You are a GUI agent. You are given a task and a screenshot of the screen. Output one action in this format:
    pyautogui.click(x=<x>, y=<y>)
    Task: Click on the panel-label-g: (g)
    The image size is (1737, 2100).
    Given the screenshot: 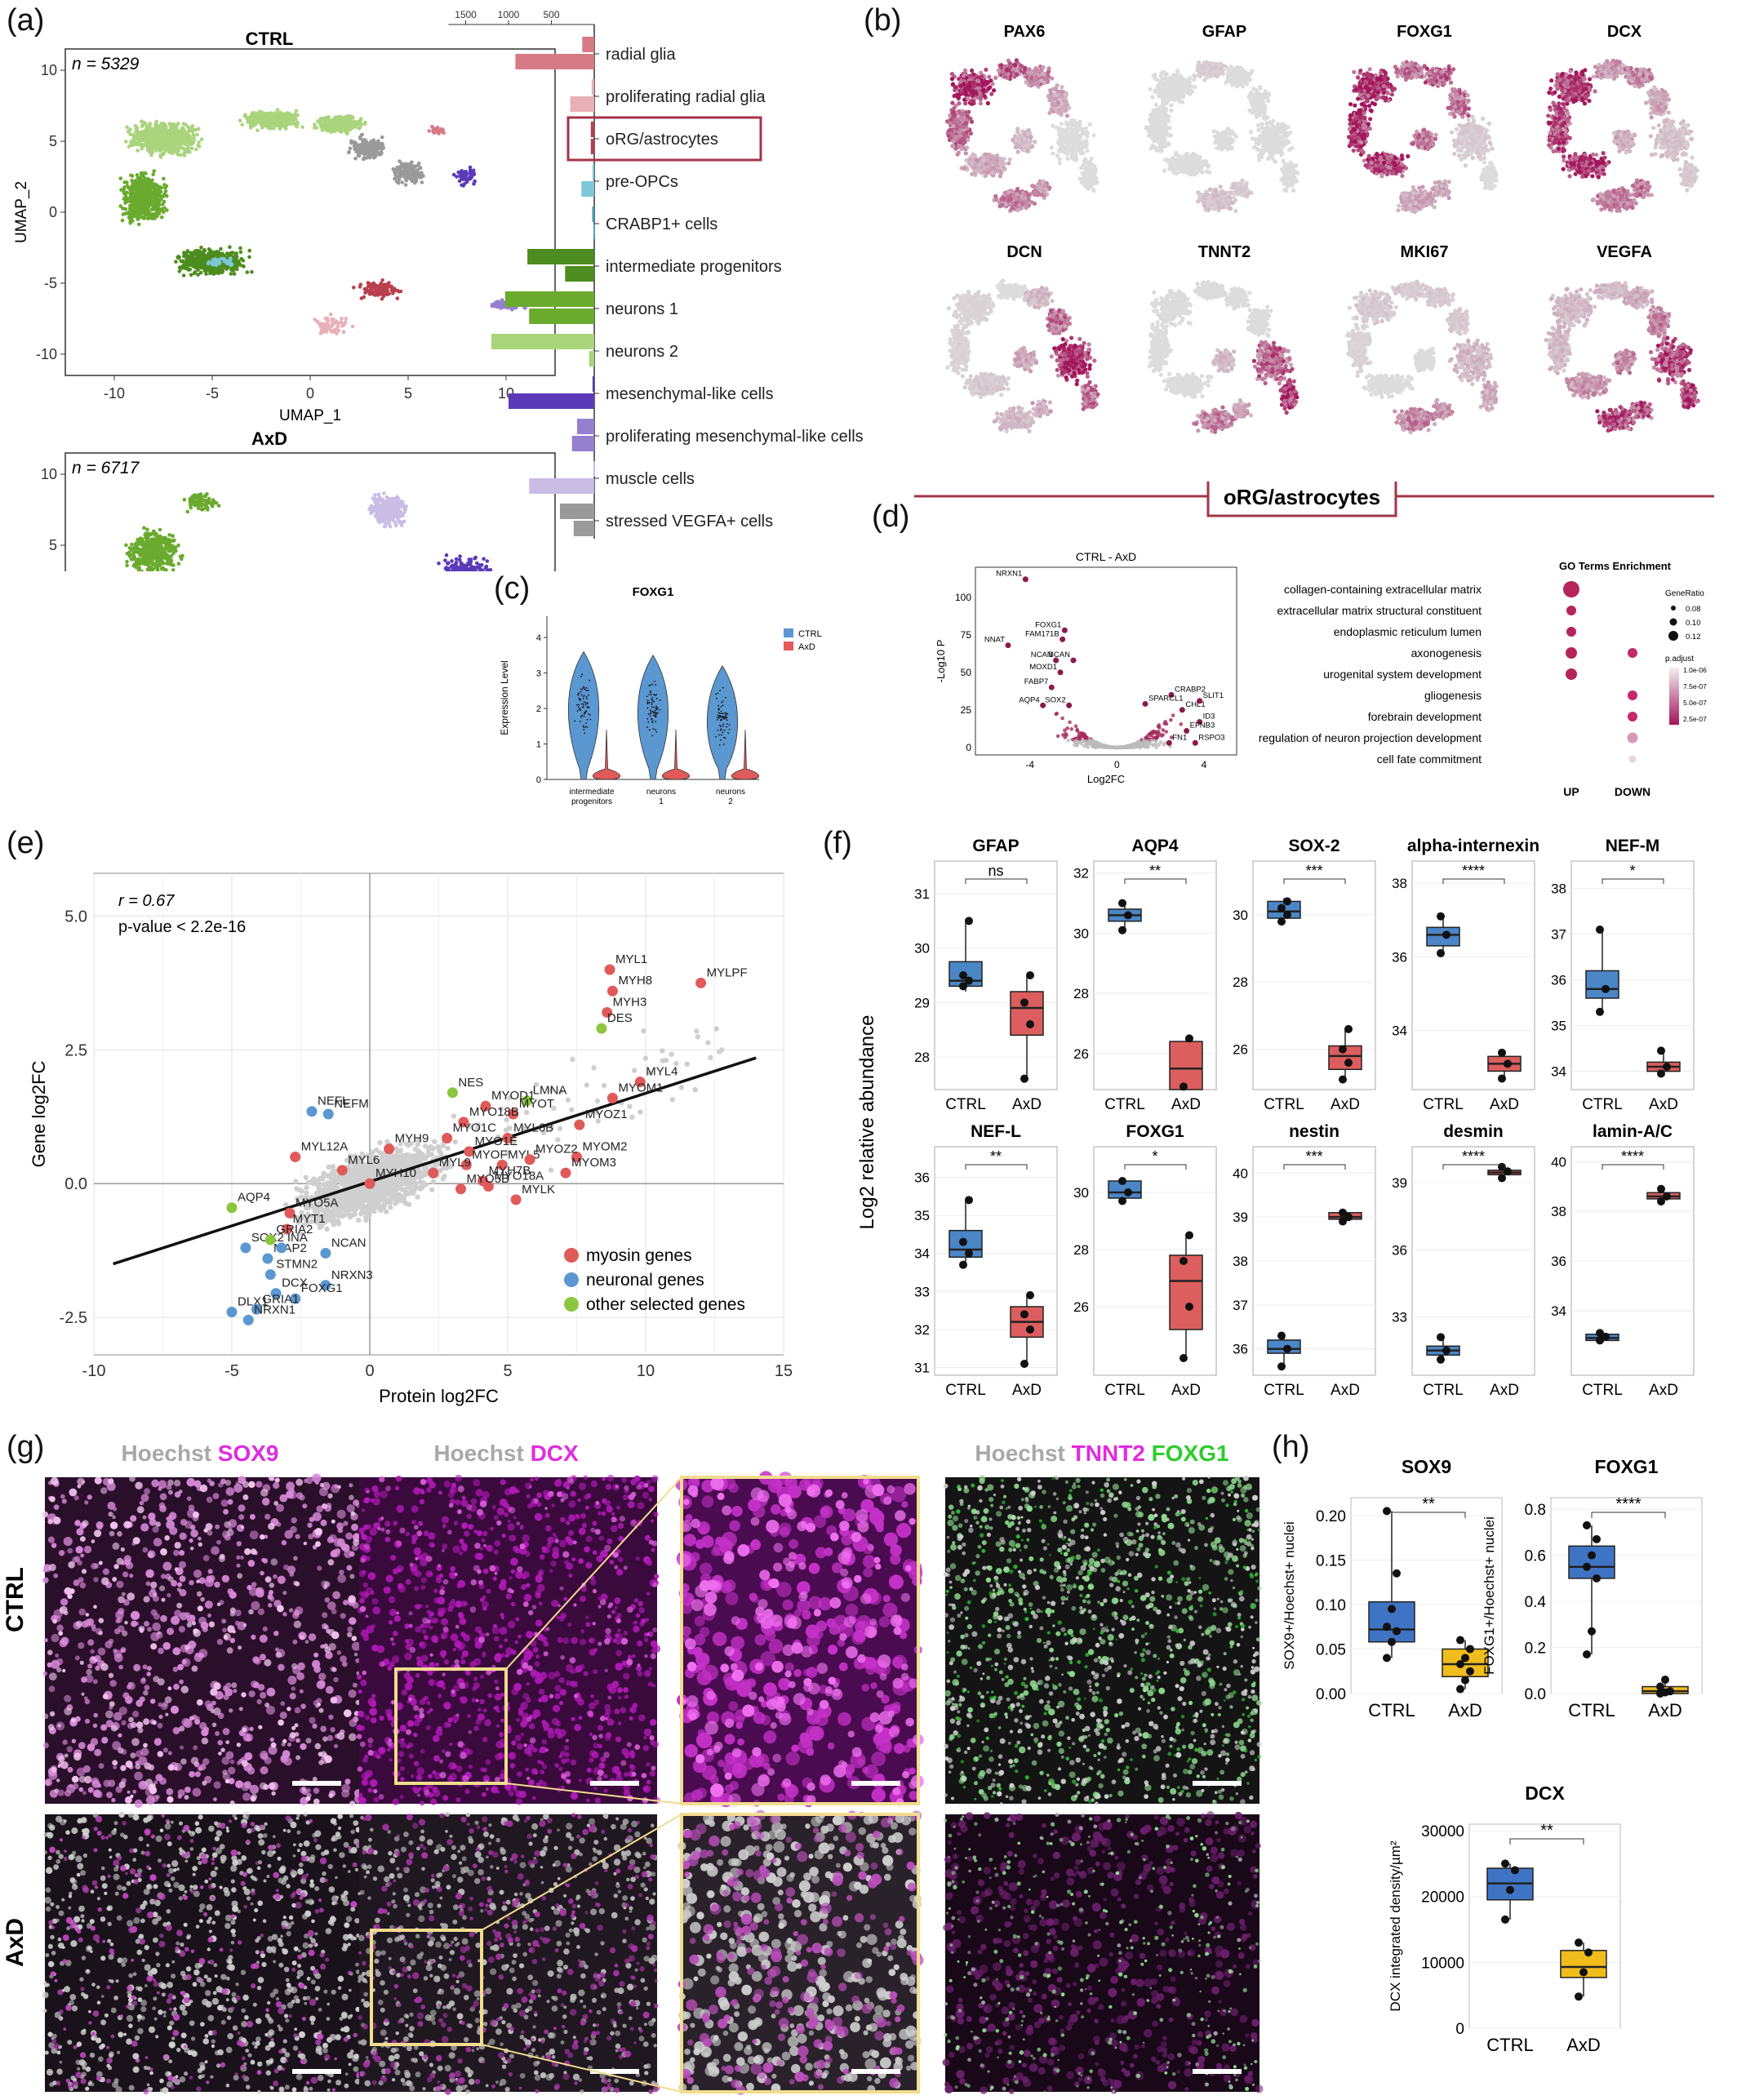 What is the action you would take?
    pyautogui.click(x=26, y=1447)
    